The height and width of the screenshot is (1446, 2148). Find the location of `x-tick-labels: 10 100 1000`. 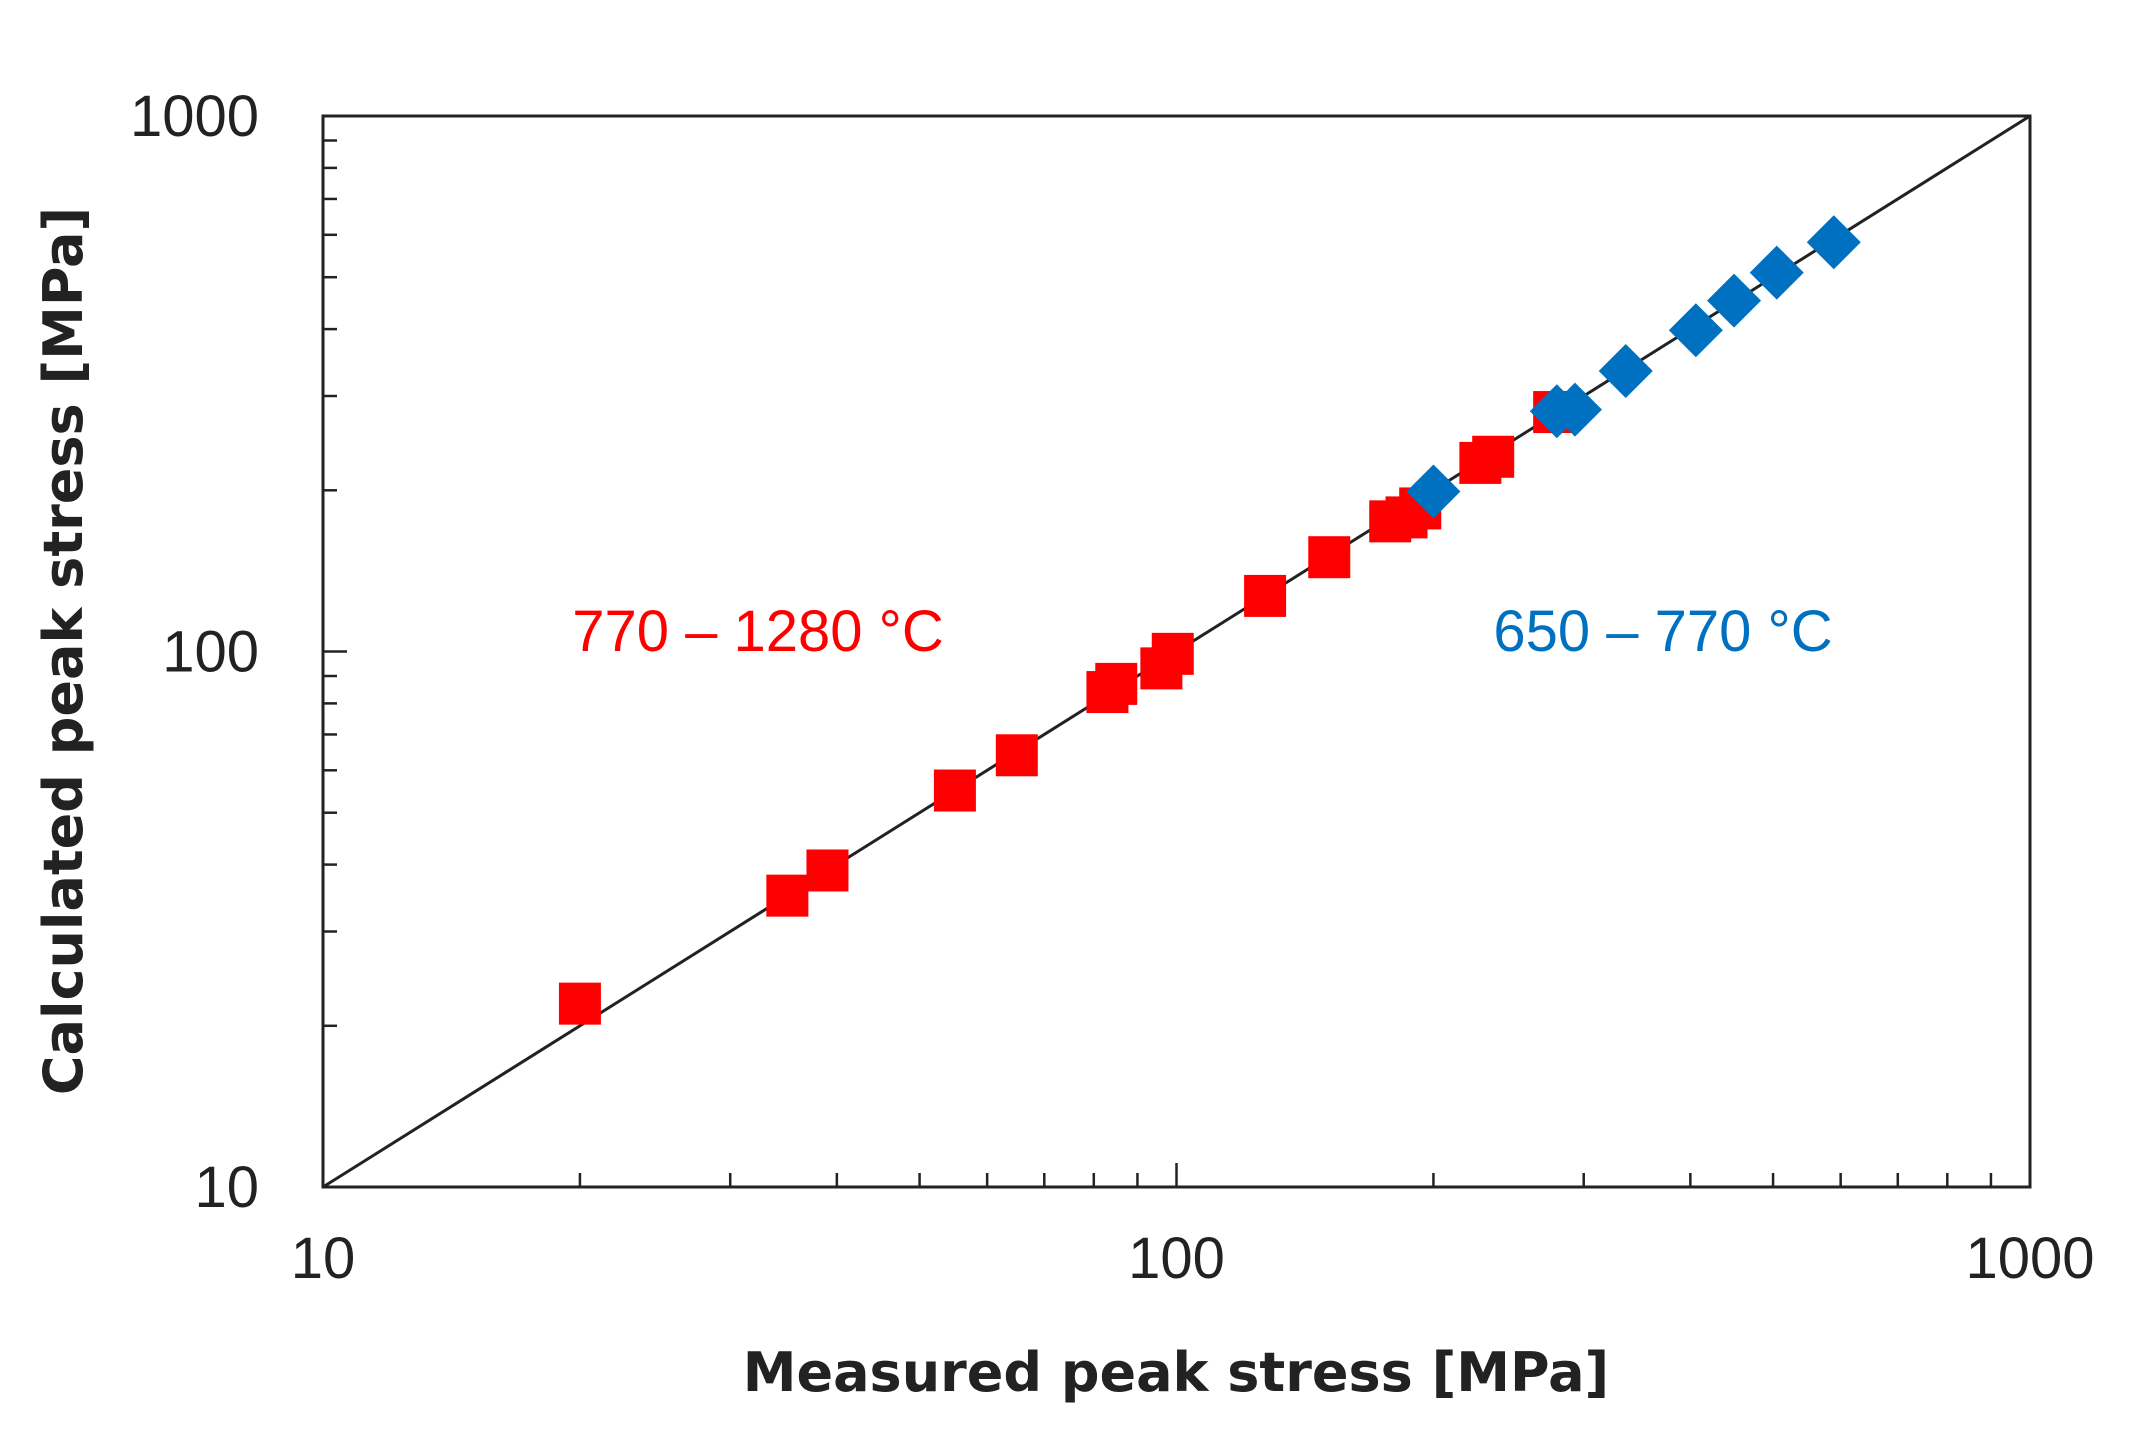

x-tick-labels: 10 100 1000 is located at coordinates (1193, 1258).